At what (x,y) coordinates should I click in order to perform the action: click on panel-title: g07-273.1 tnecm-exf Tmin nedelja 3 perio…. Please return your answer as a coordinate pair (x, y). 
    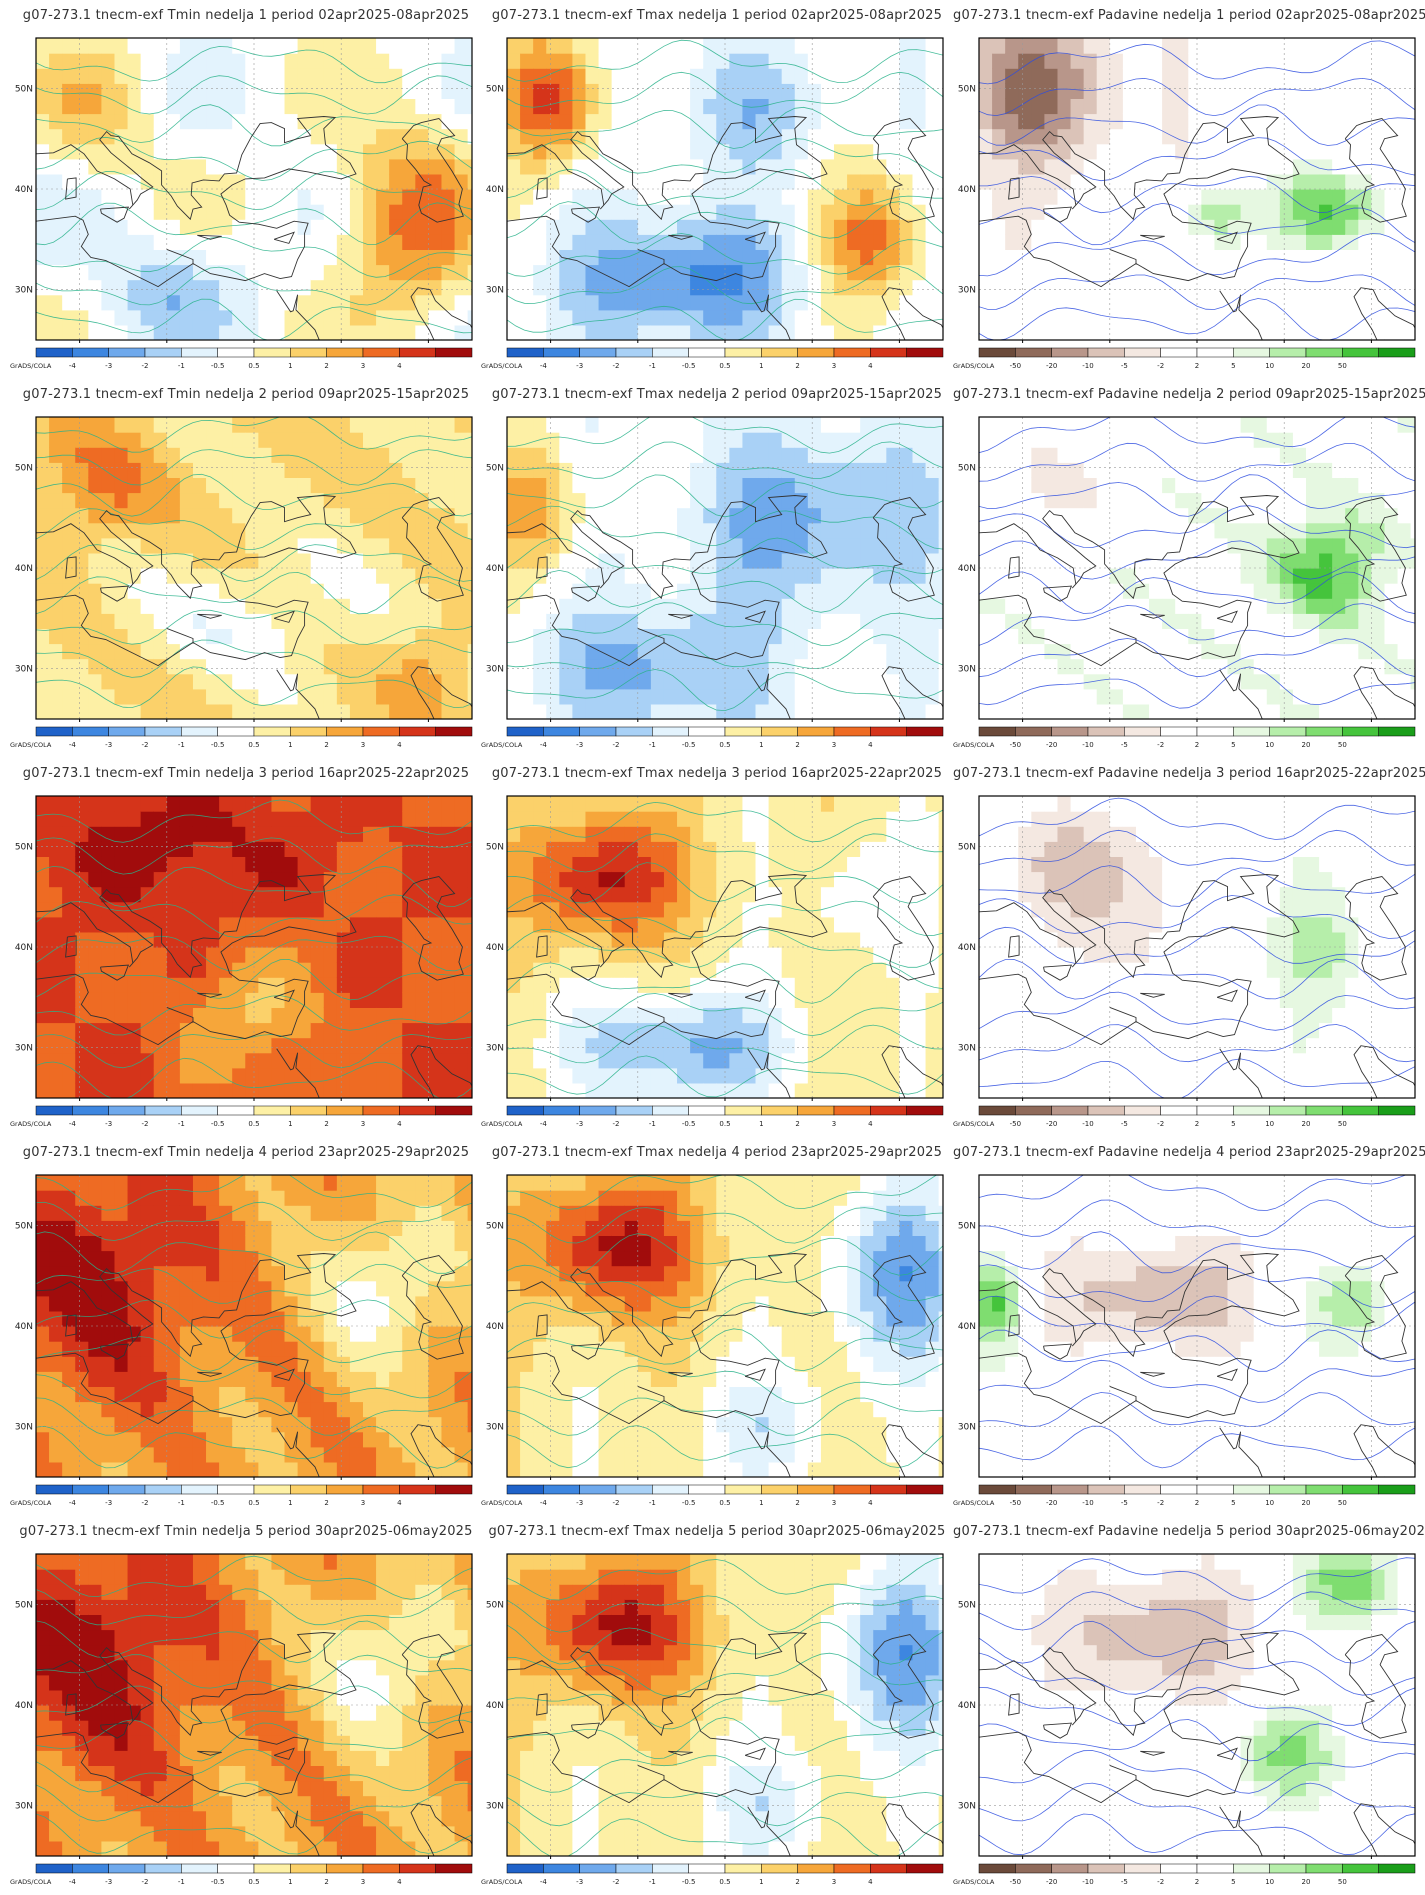
    Looking at the image, I should click on (246, 773).